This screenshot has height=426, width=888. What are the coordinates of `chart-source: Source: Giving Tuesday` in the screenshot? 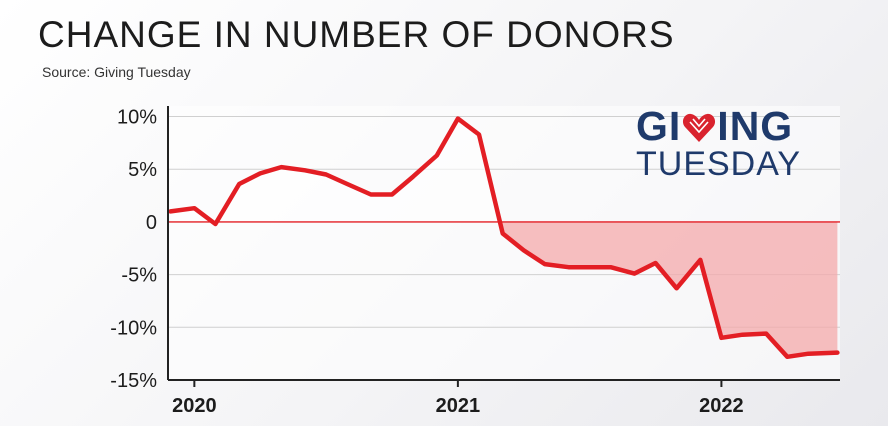 It's located at (116, 72).